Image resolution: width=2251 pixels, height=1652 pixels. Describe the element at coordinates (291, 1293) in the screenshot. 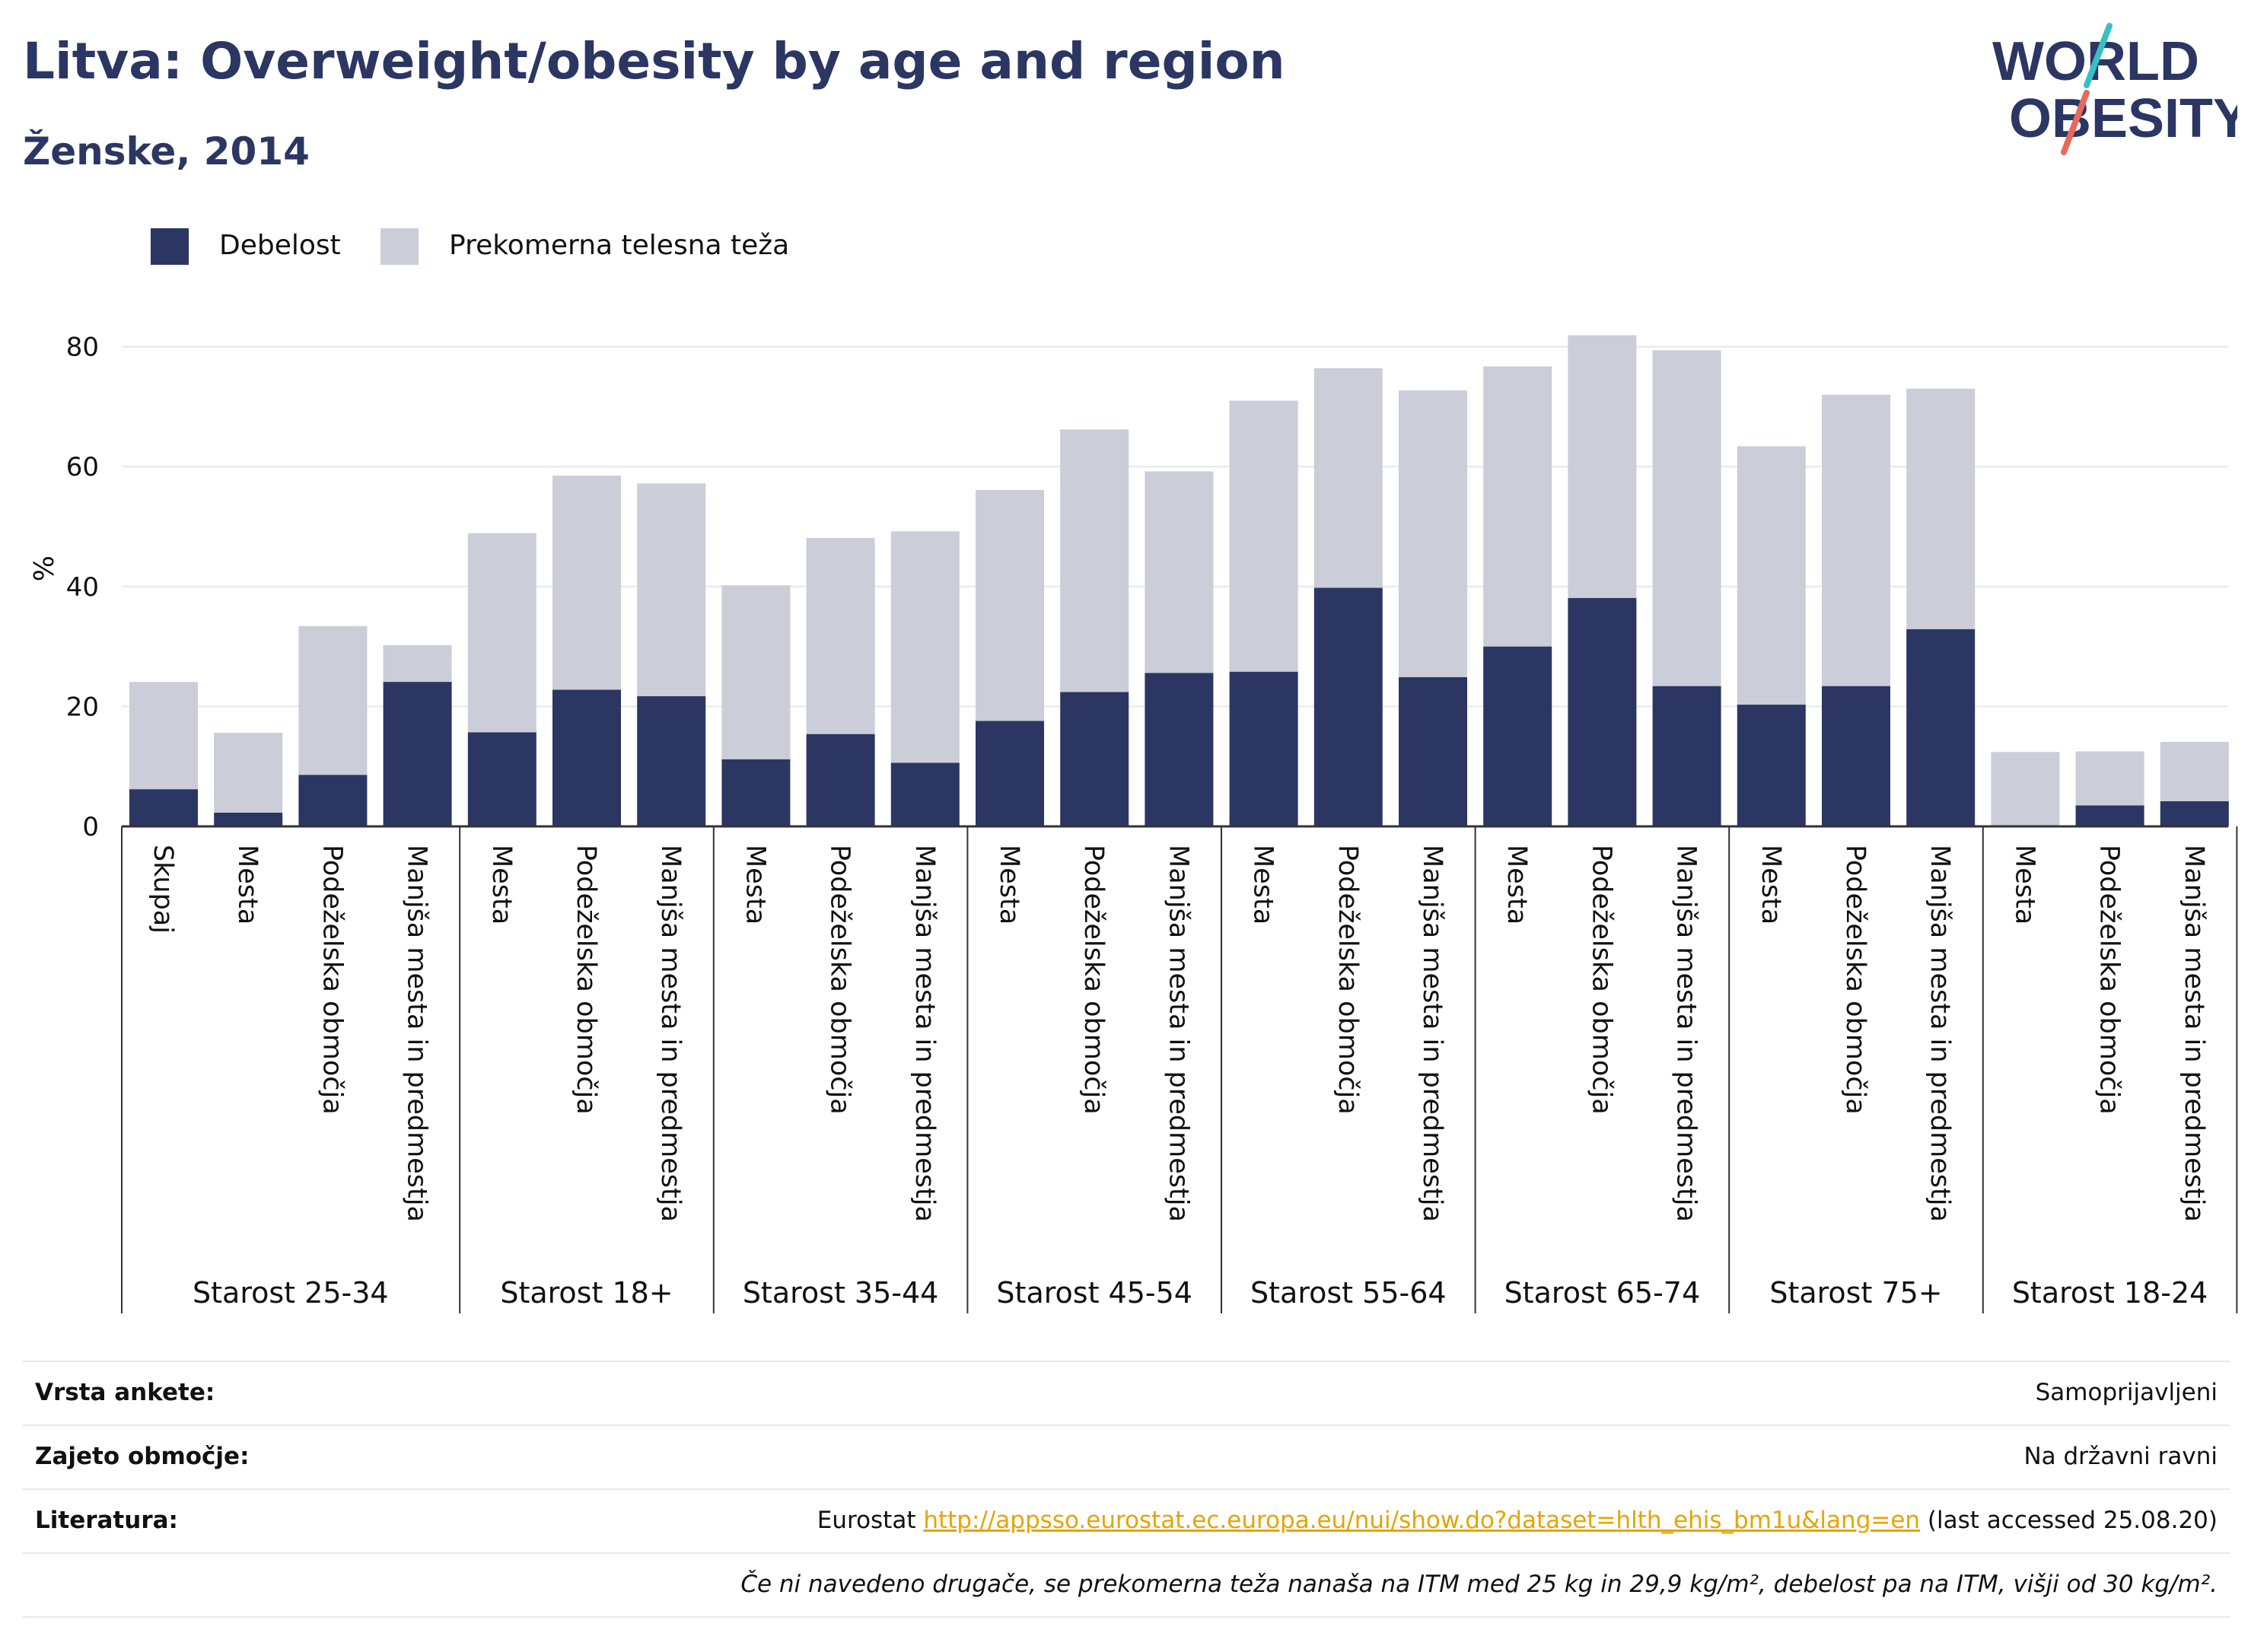

I see `group-label: Starost 25-34` at that location.